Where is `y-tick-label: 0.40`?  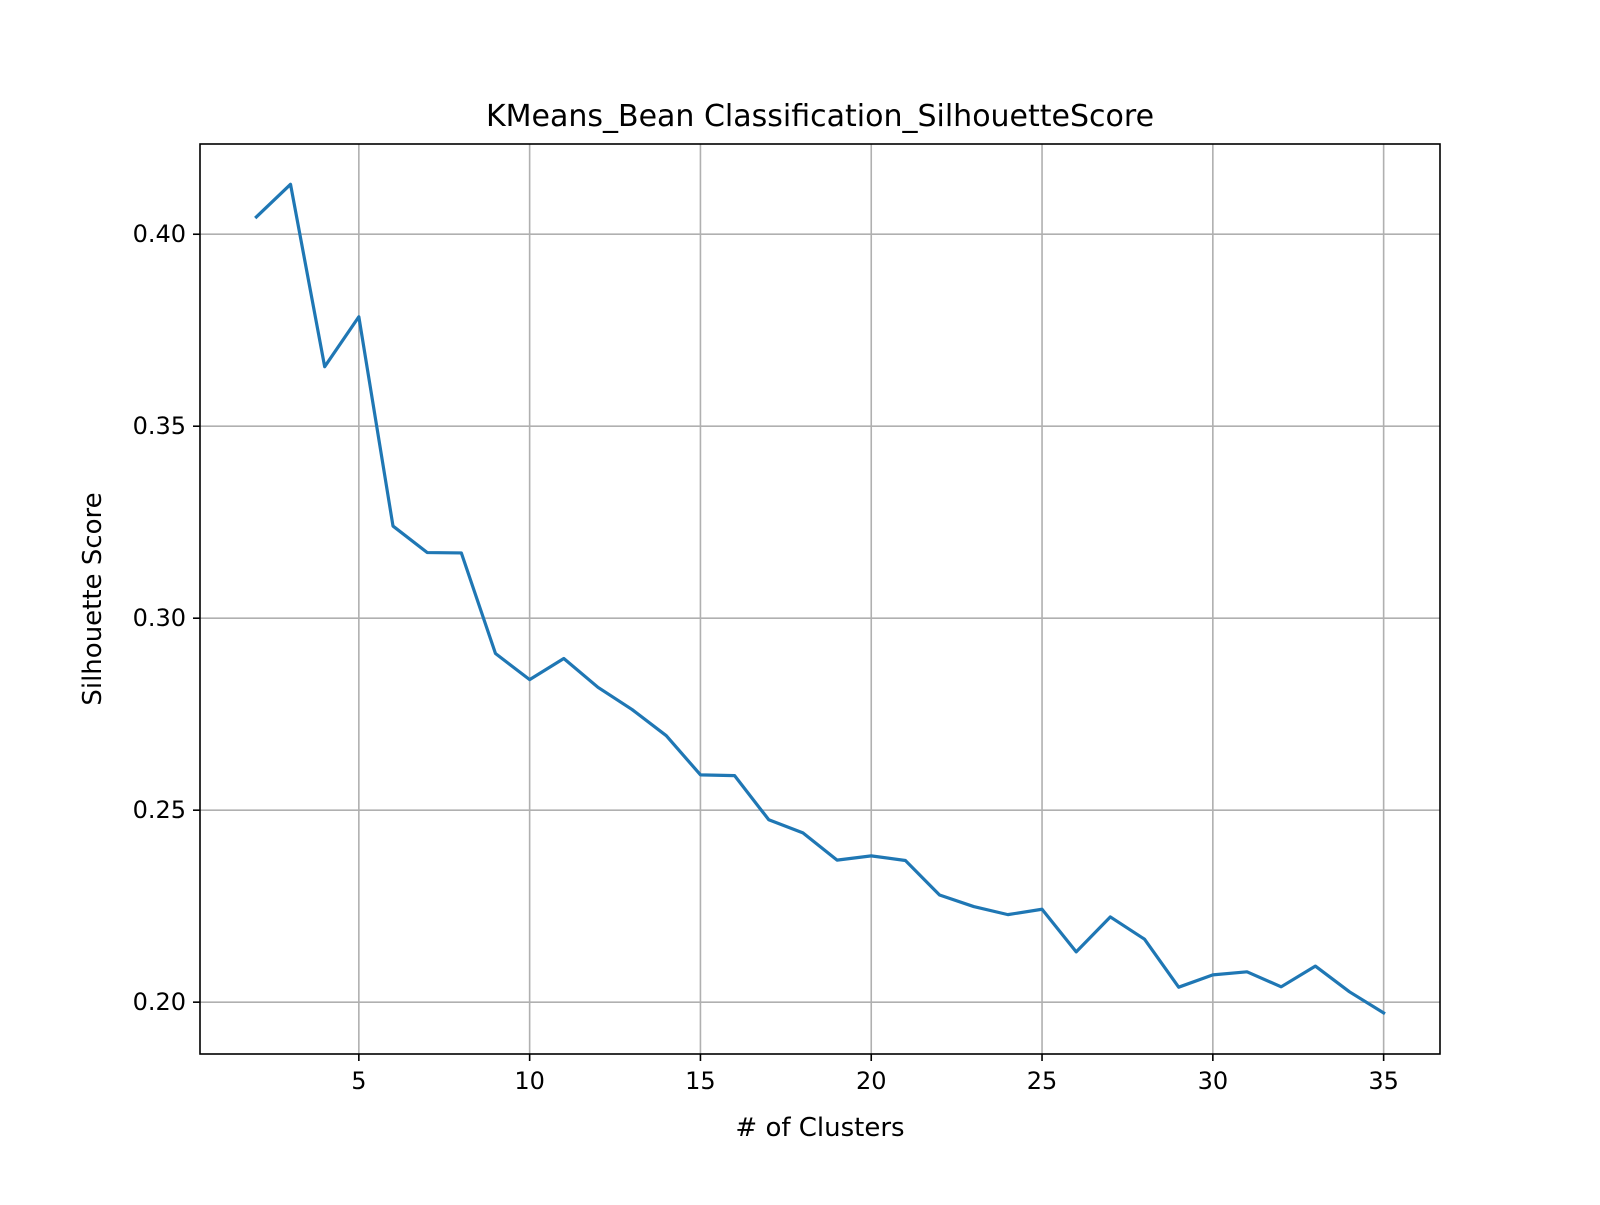
y-tick-label: 0.40 is located at coordinates (159, 234).